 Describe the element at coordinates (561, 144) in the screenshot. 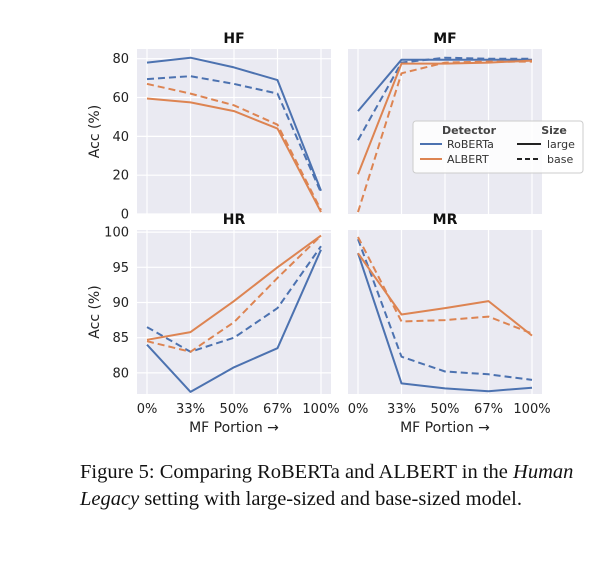

I see `legend-label-large: large` at that location.